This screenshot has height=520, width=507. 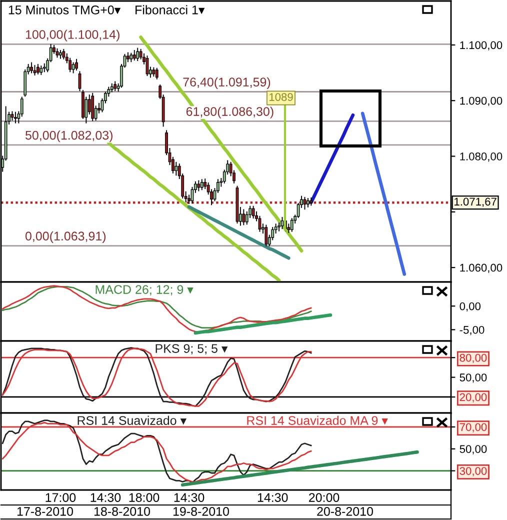 I want to click on y-tick-label: -5,00, so click(x=472, y=331).